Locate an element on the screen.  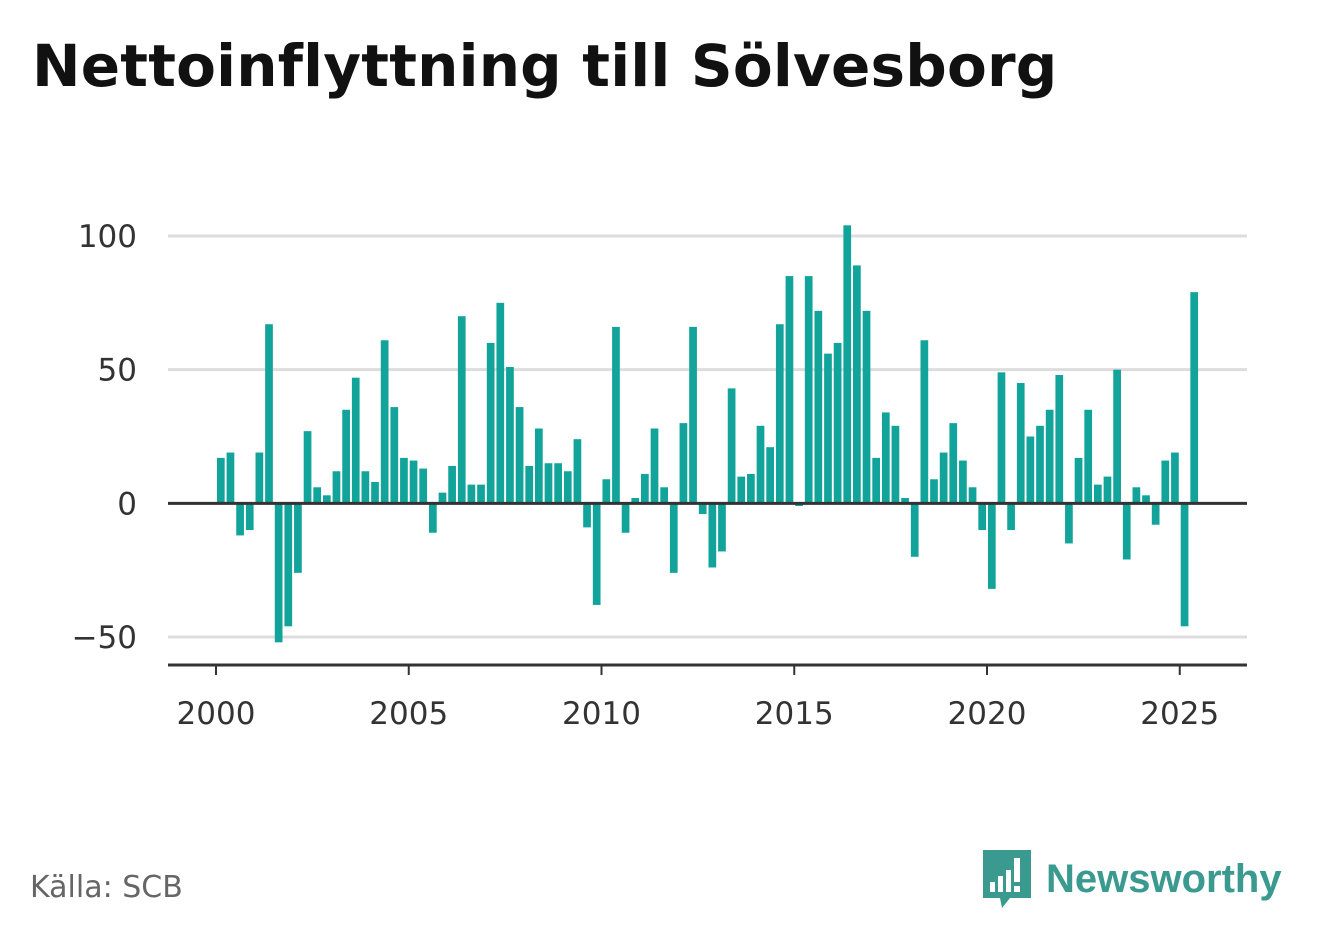
chart-title: Nettoinflyttning till Sölvesborg is located at coordinates (545, 66).